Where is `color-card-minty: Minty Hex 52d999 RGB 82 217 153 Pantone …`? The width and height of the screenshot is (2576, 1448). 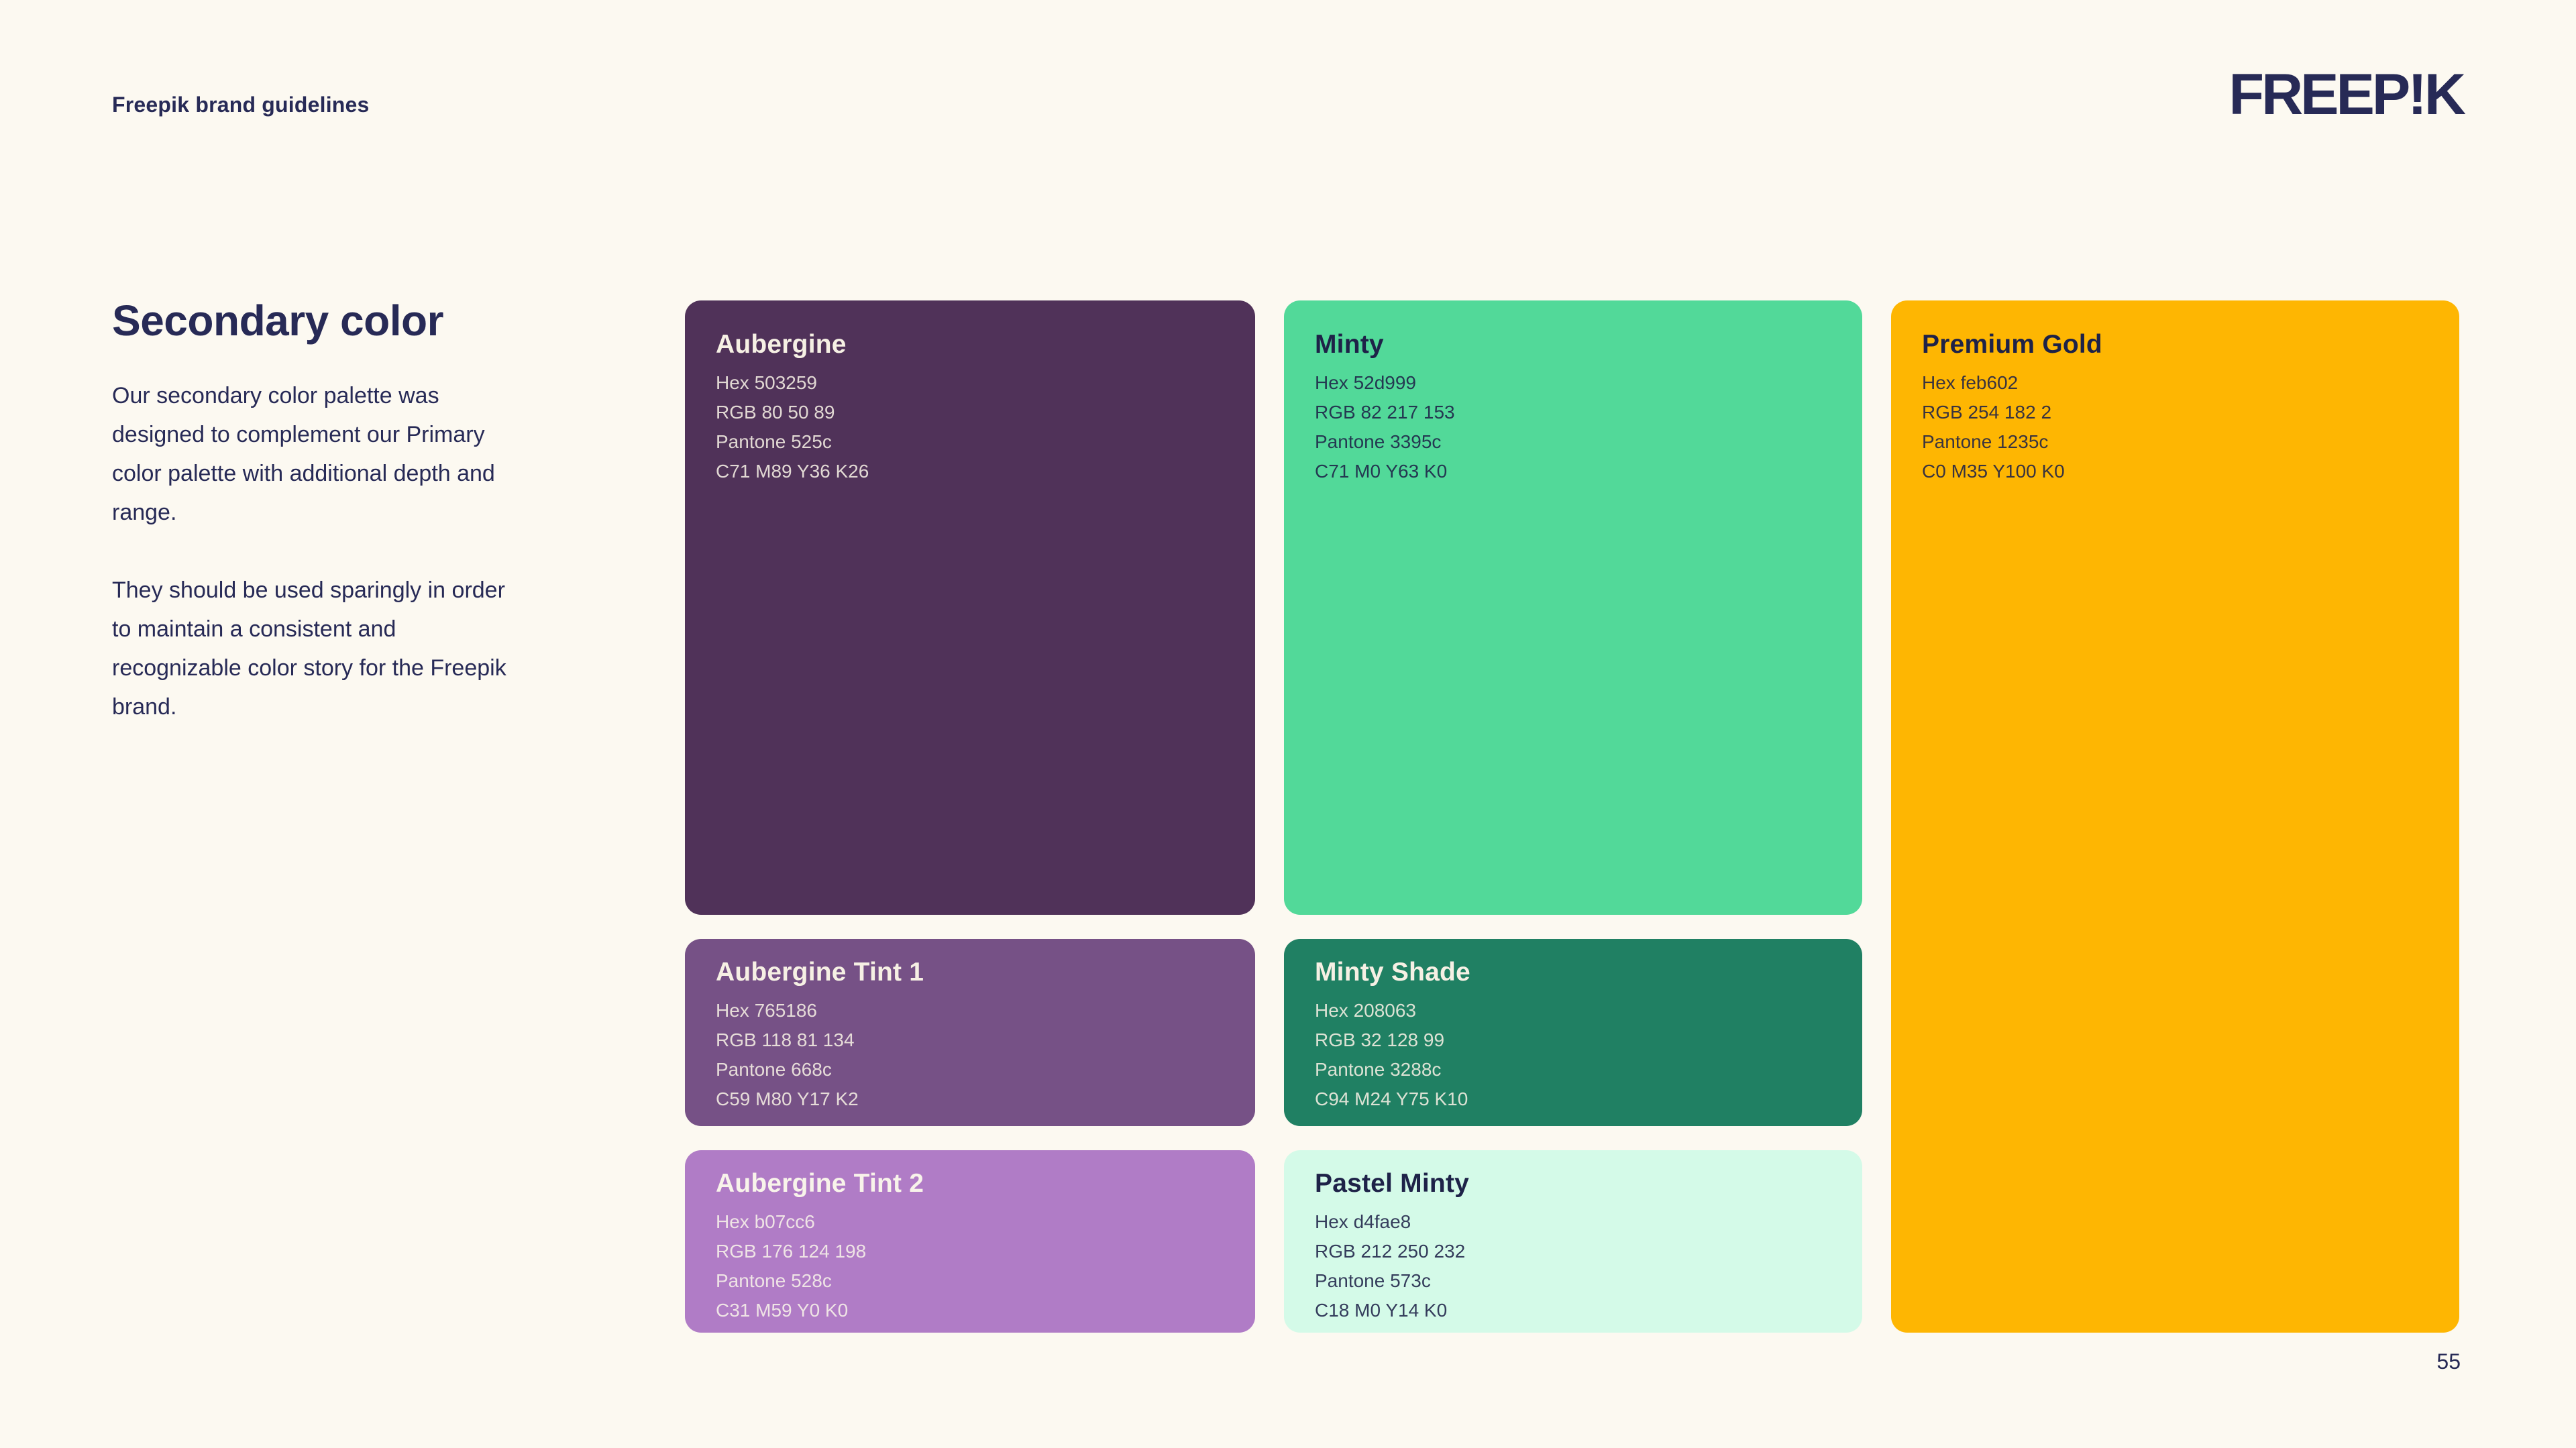 color-card-minty: Minty Hex 52d999 RGB 82 217 153 Pantone … is located at coordinates (1573, 607).